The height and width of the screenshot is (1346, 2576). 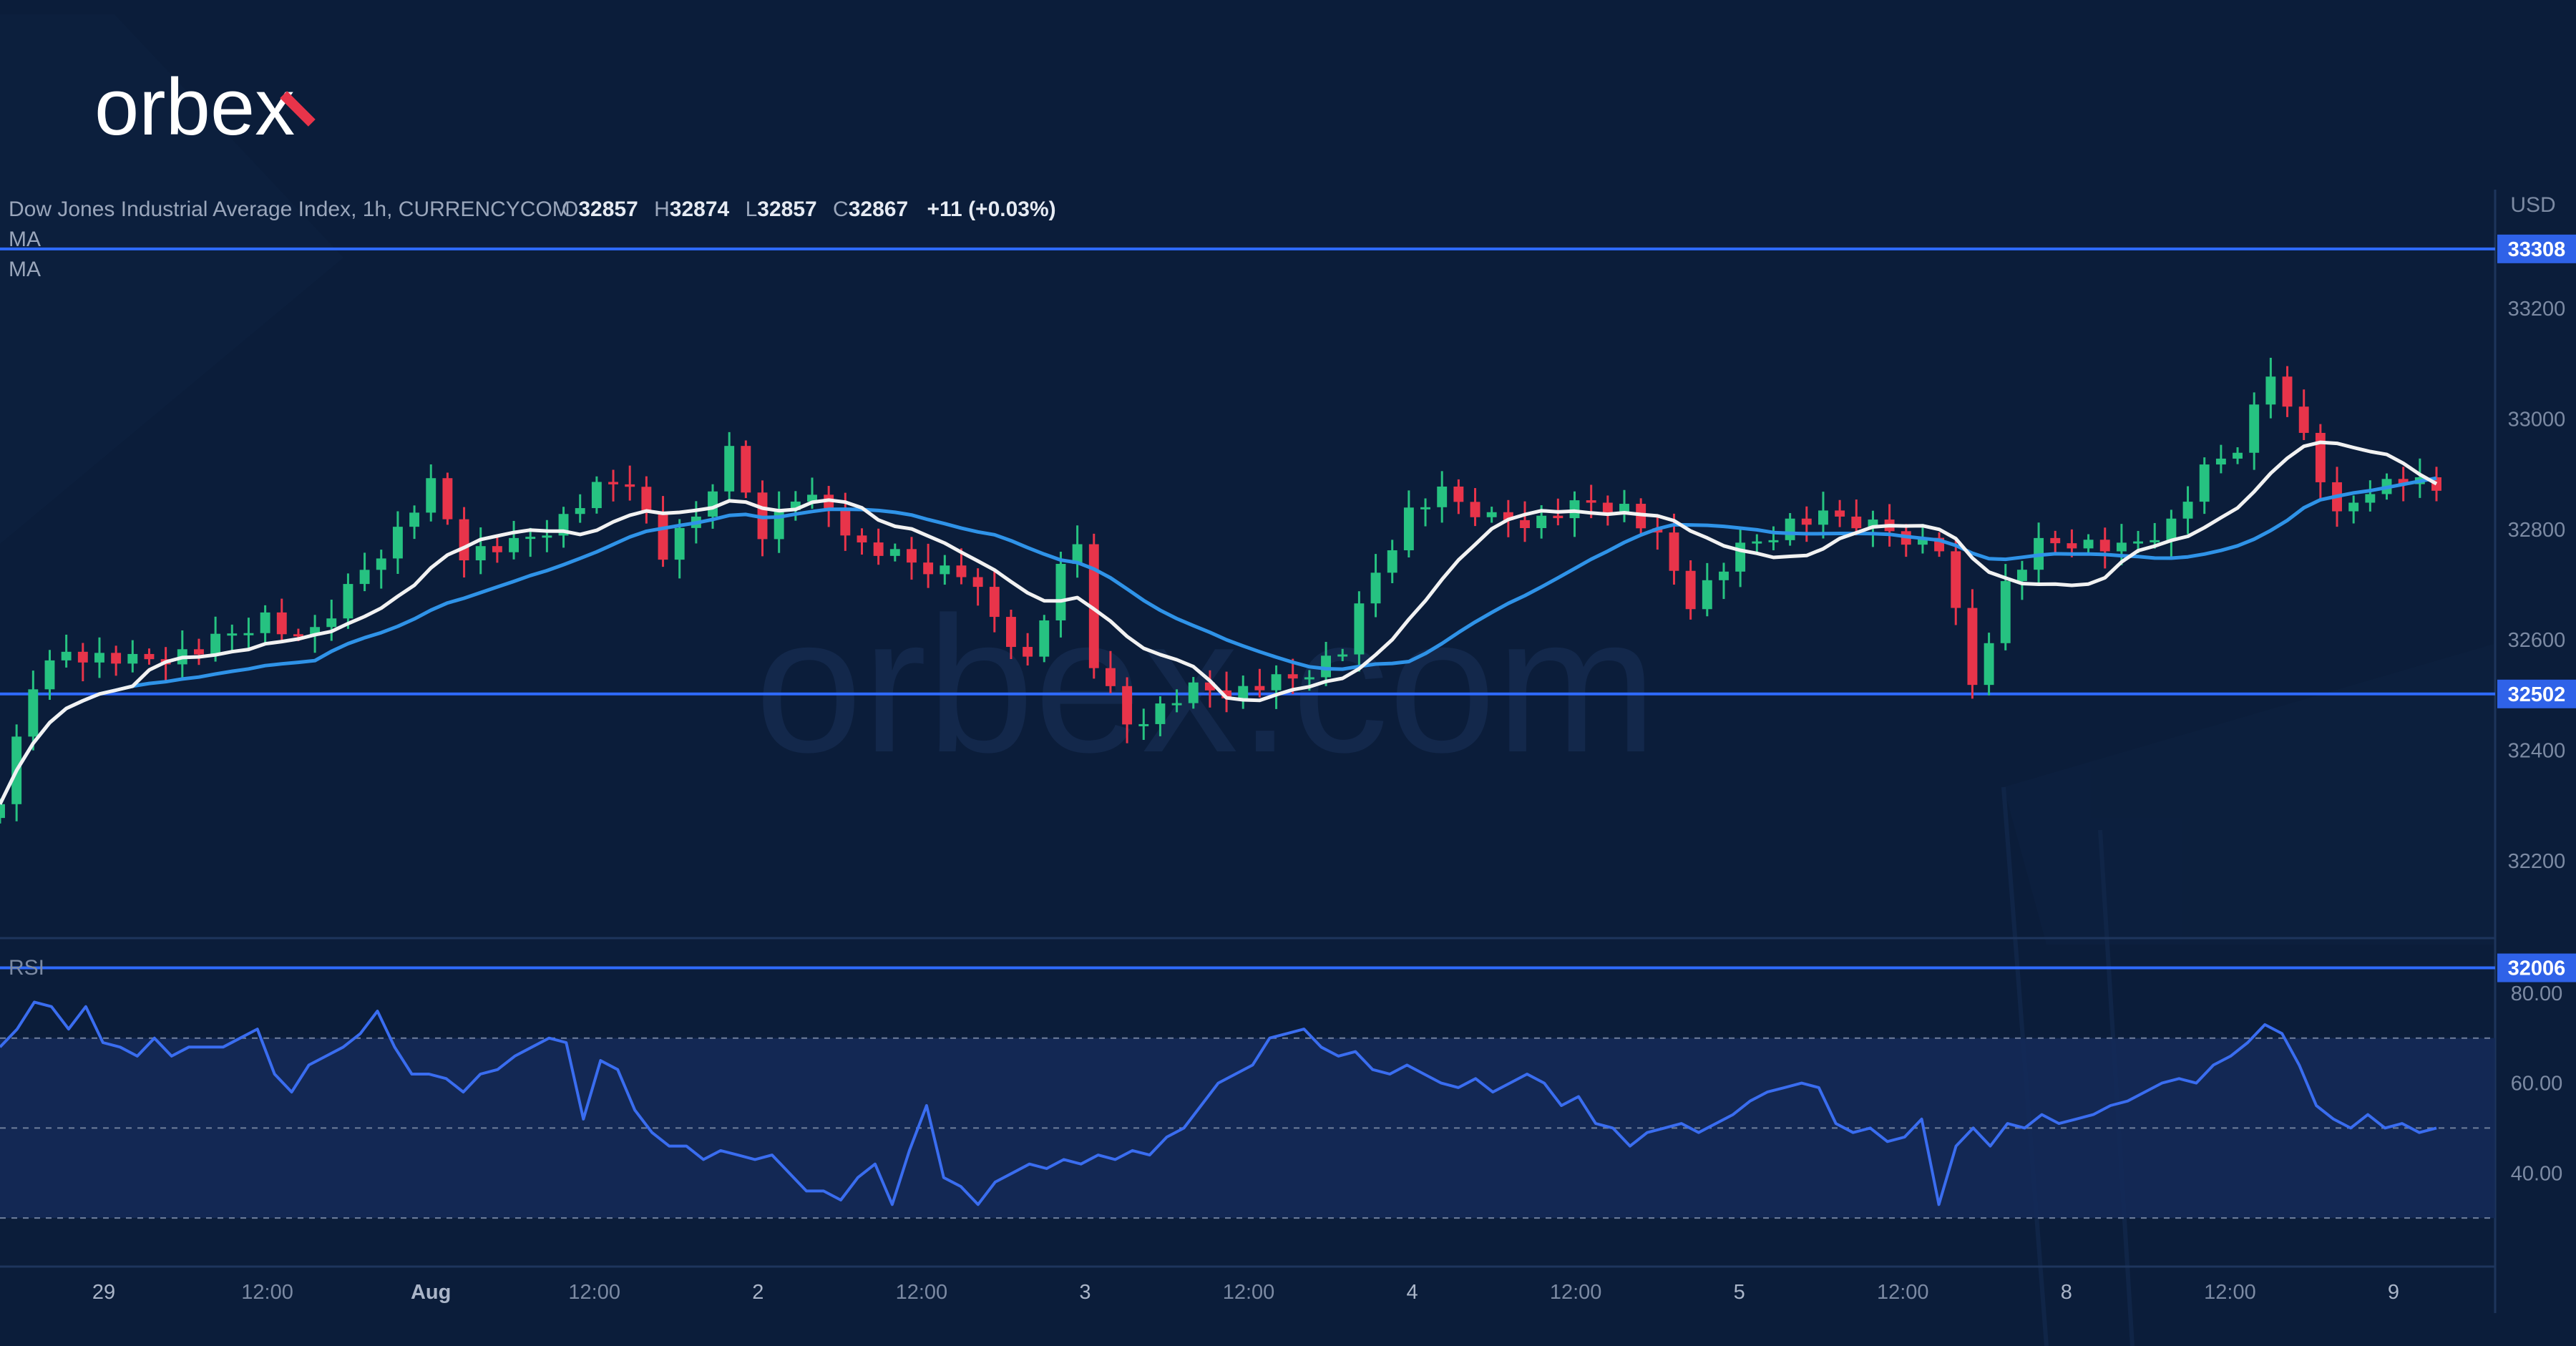 I want to click on rsi-tick-label: 60.00, so click(x=2537, y=1084).